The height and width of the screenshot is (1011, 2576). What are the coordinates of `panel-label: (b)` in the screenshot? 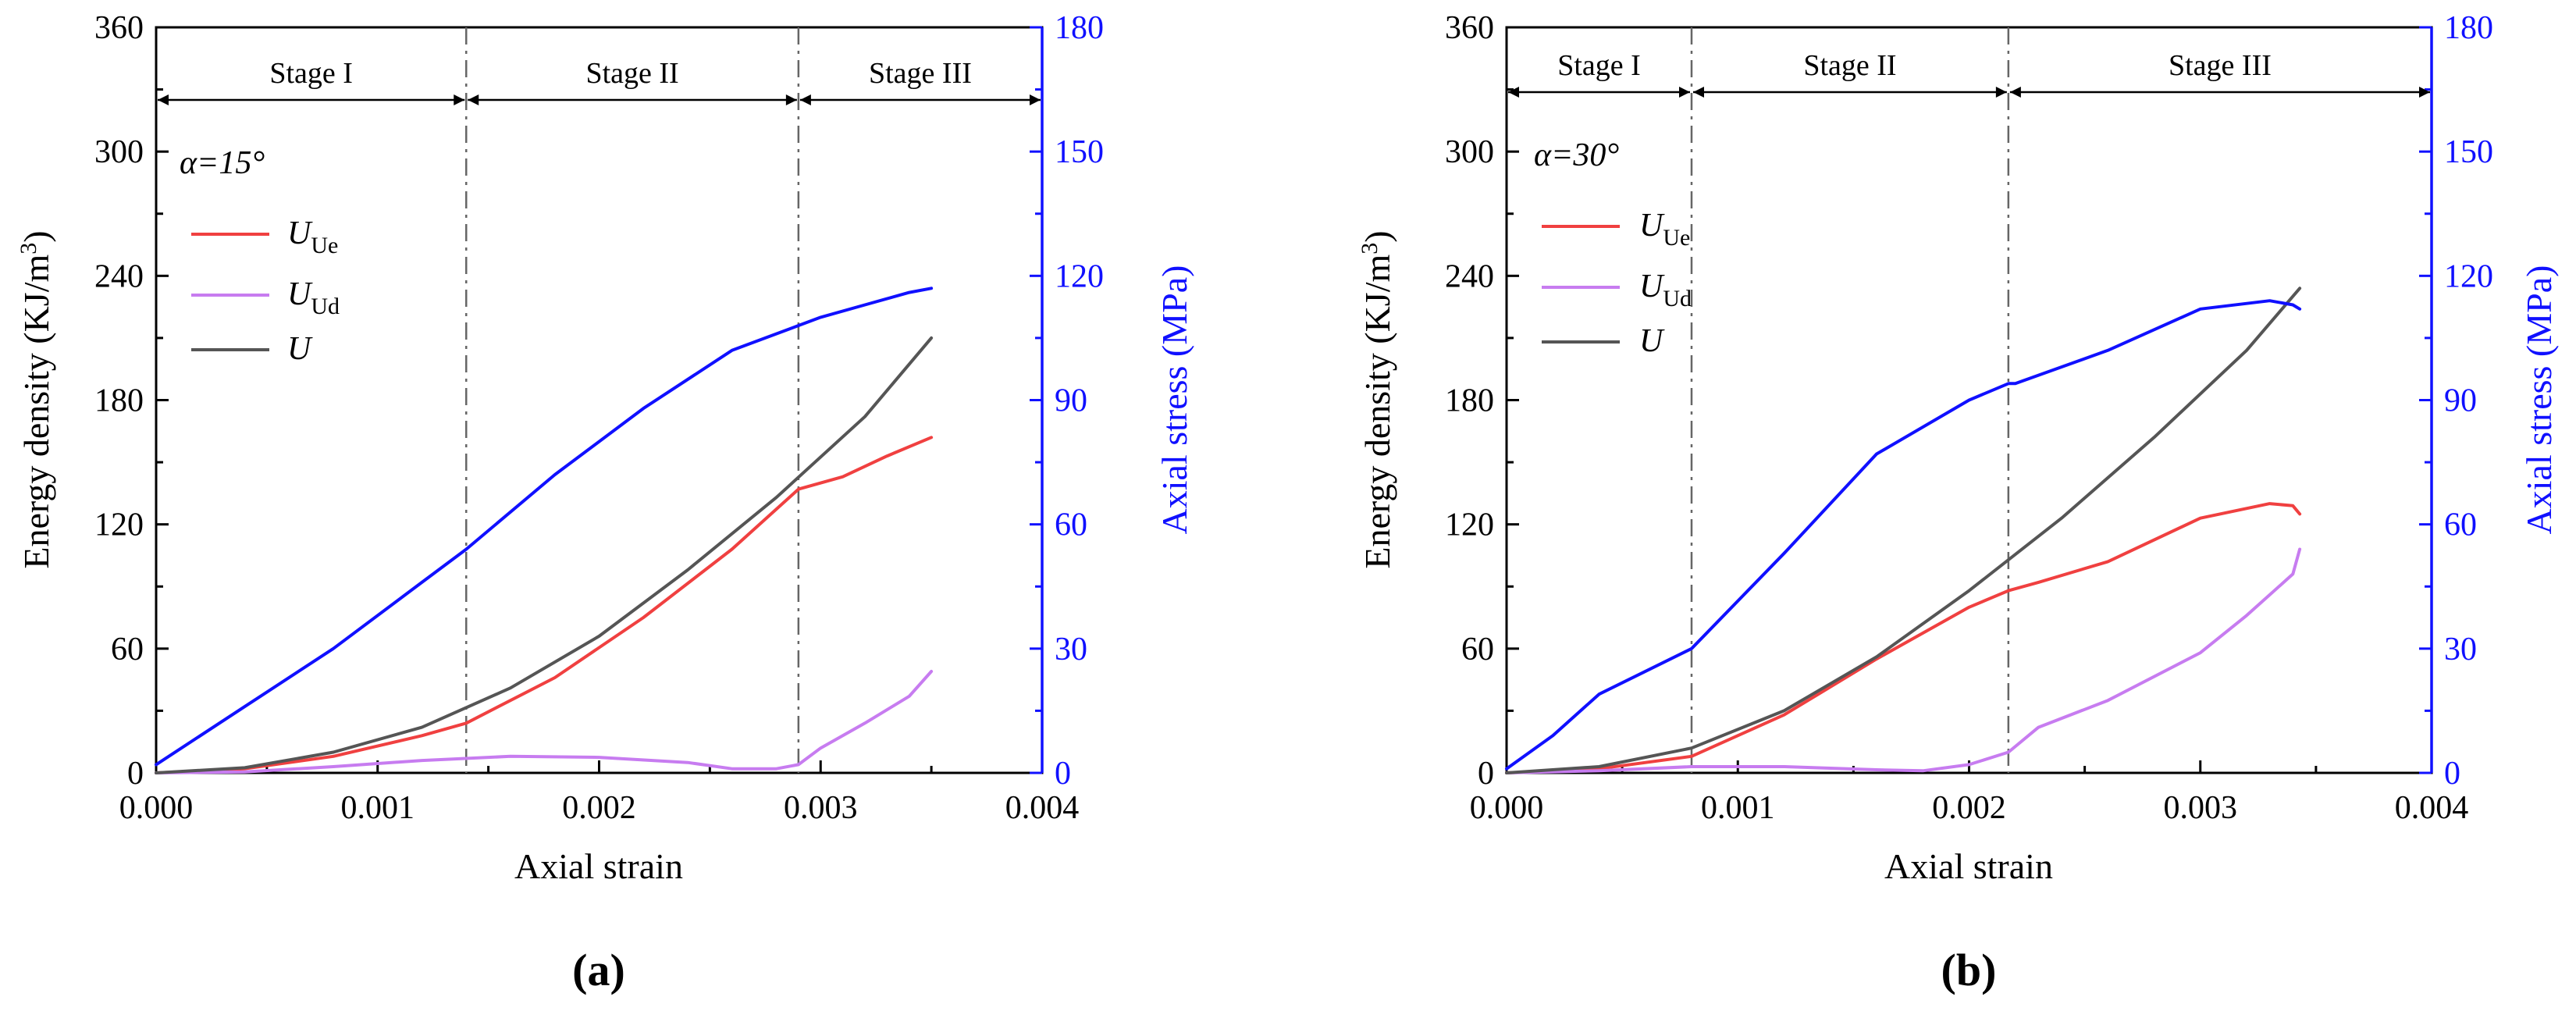 It's located at (1969, 970).